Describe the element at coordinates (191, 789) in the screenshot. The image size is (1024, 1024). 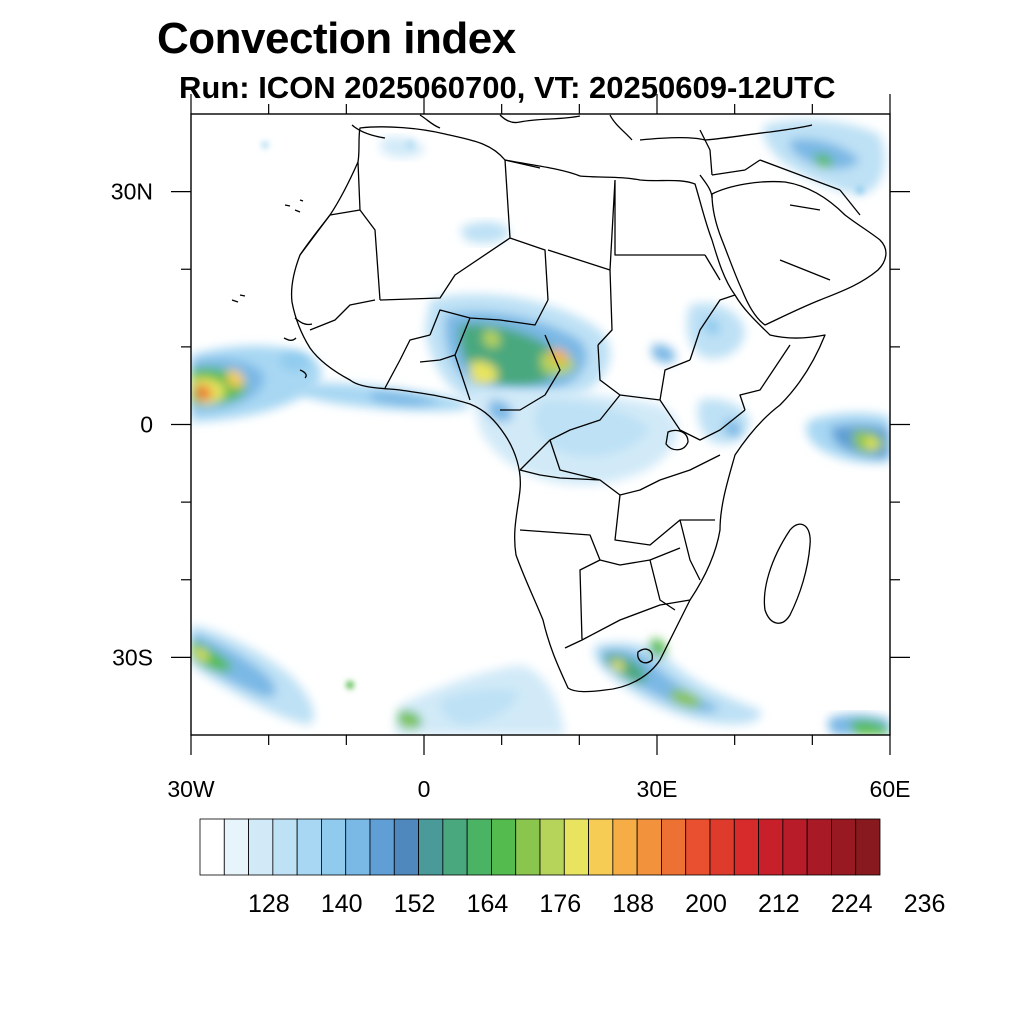
I see `x-tick-label: 30W` at that location.